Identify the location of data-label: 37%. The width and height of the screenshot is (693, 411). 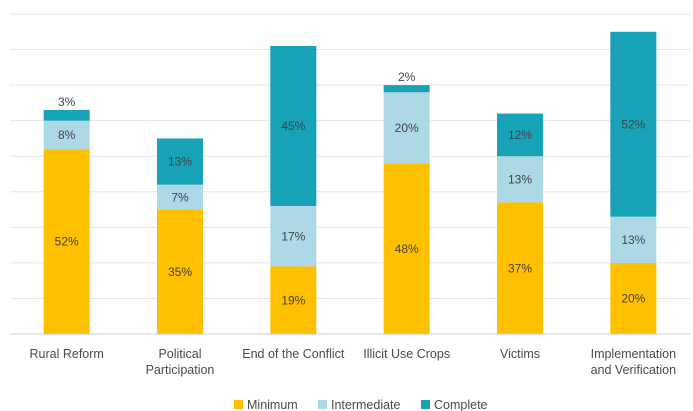
(520, 268).